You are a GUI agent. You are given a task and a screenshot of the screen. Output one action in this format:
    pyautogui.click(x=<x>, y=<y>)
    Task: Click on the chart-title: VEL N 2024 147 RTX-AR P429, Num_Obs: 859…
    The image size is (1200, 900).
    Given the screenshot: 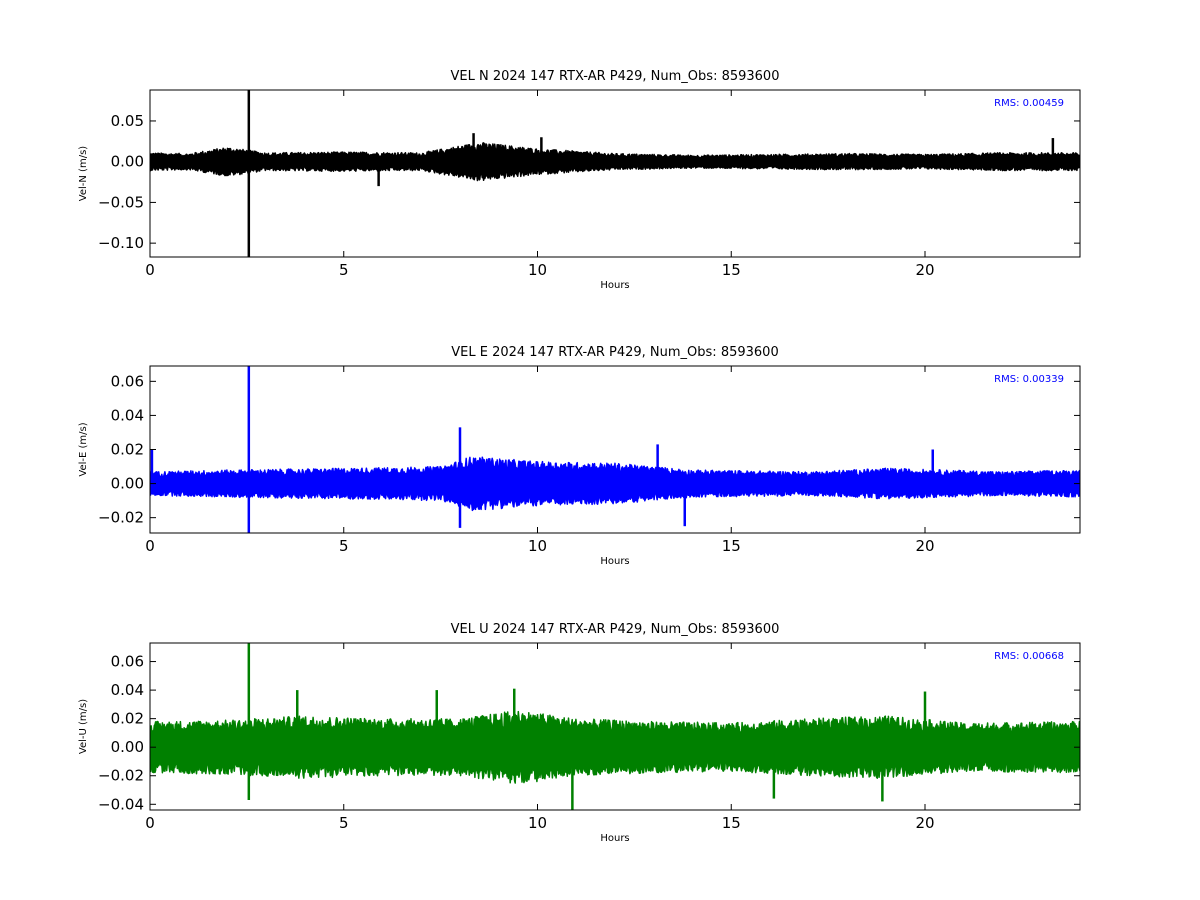 What is the action you would take?
    pyautogui.click(x=615, y=76)
    